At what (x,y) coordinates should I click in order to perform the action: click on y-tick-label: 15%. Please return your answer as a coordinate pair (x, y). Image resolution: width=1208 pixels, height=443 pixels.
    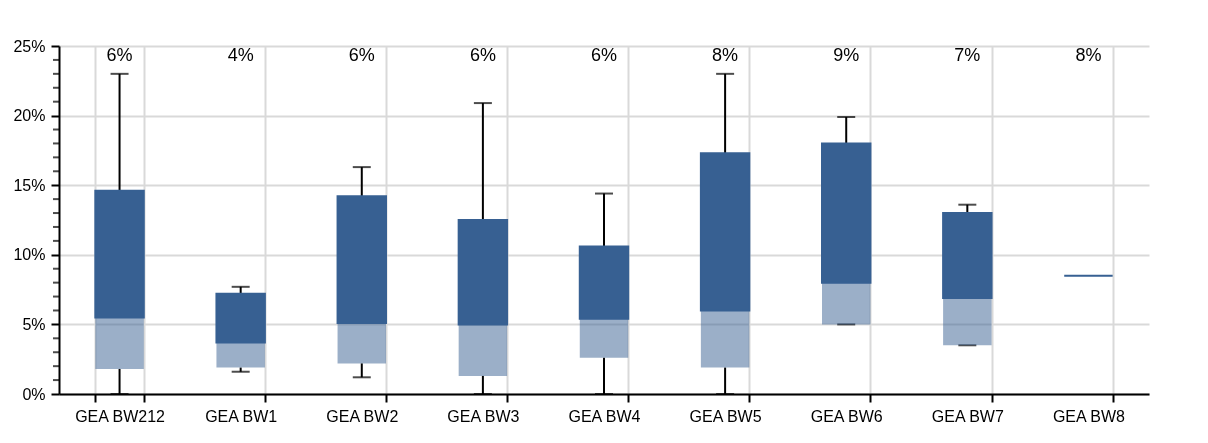
    Looking at the image, I should click on (29, 185).